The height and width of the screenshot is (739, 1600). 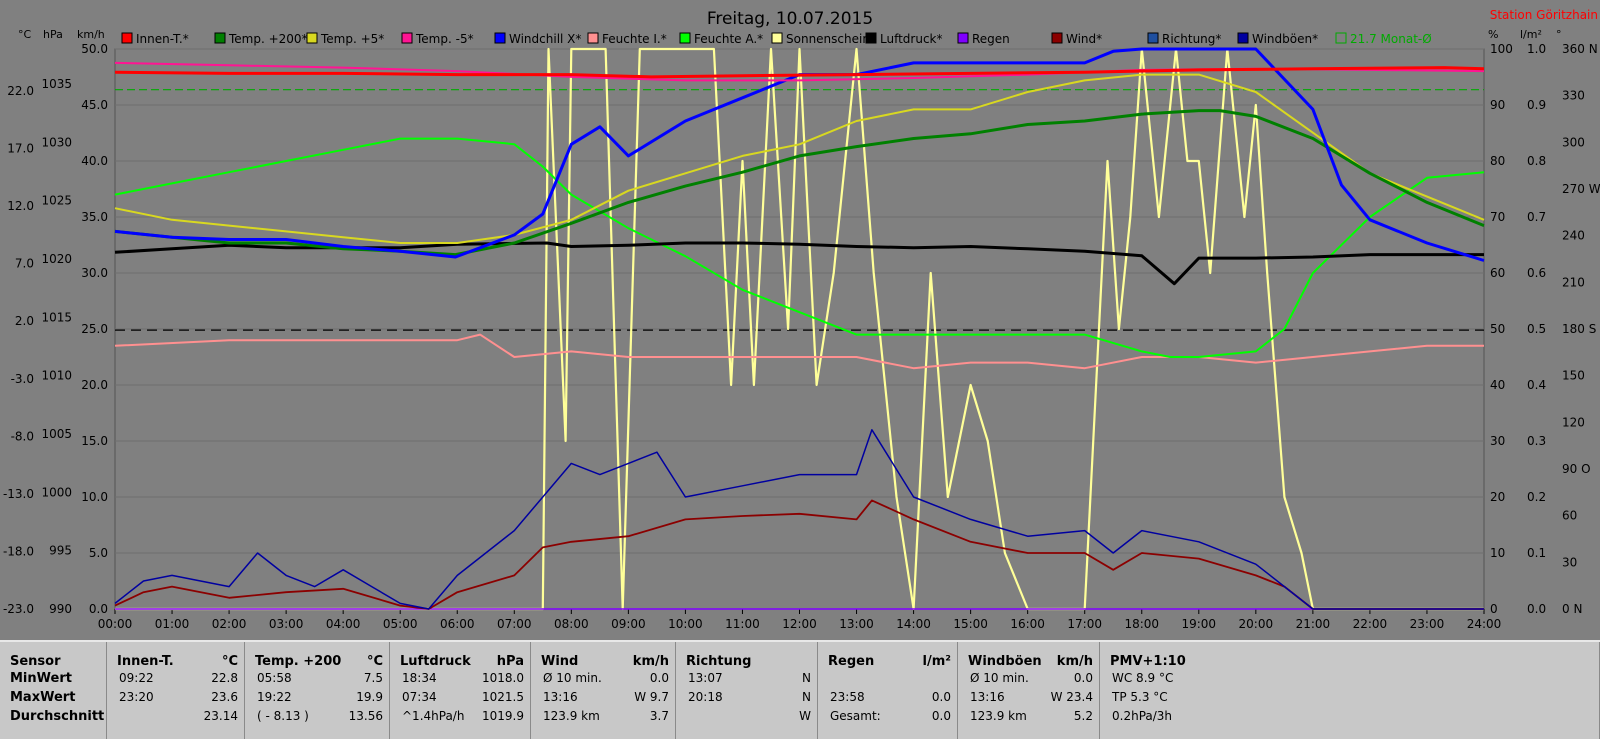 What do you see at coordinates (24, 264) in the screenshot?
I see `celsius-tick-label: 7.0` at bounding box center [24, 264].